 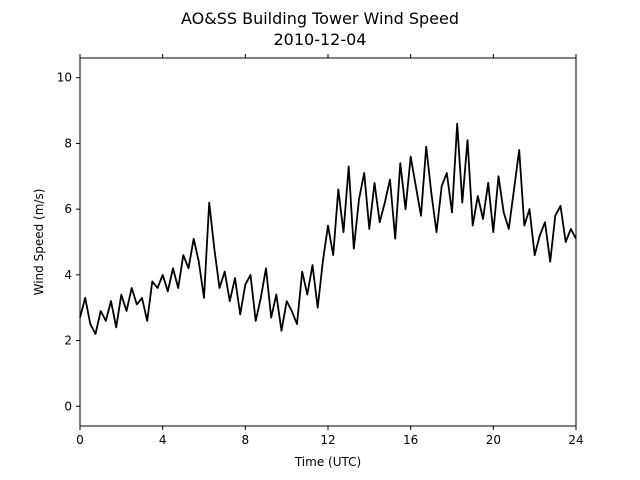 I want to click on x-tick-label: 12, so click(x=327, y=440).